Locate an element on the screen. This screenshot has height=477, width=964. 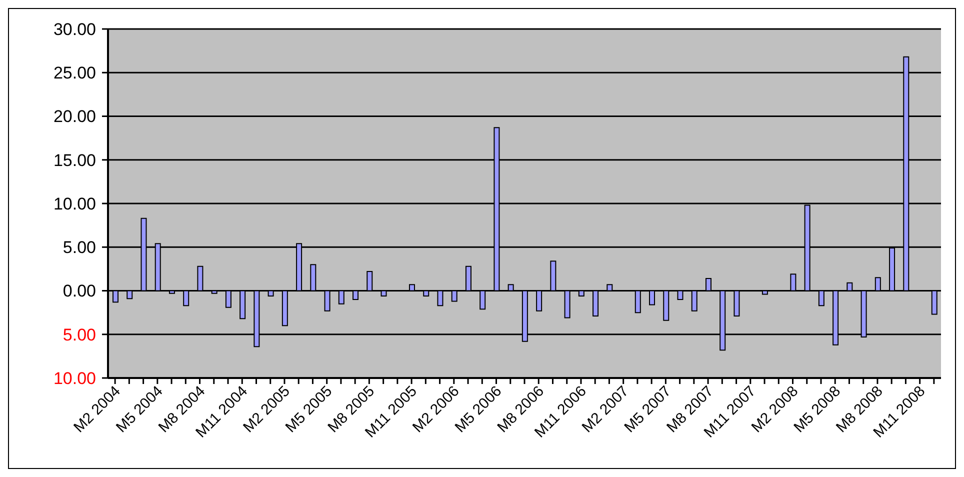
y-tick-label: 20.00 is located at coordinates (74, 116).